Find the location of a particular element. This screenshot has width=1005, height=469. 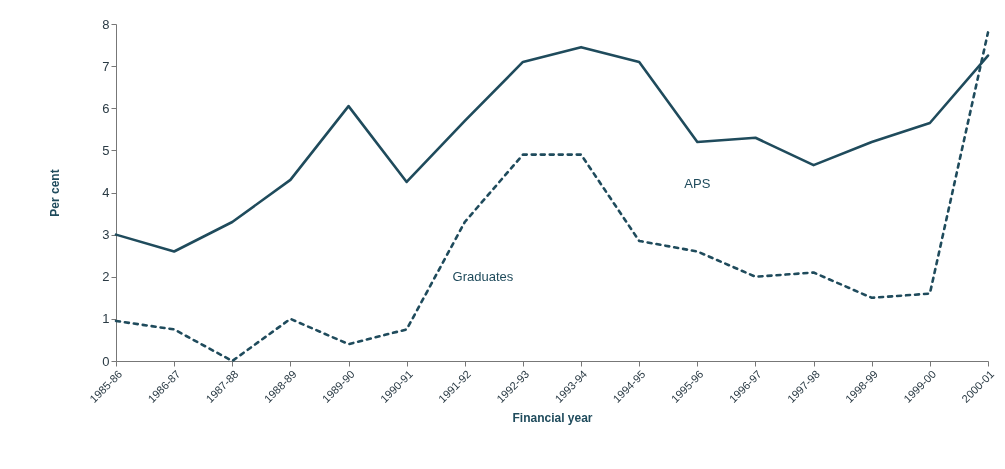

y-tick-label: 1 is located at coordinates (106, 319).